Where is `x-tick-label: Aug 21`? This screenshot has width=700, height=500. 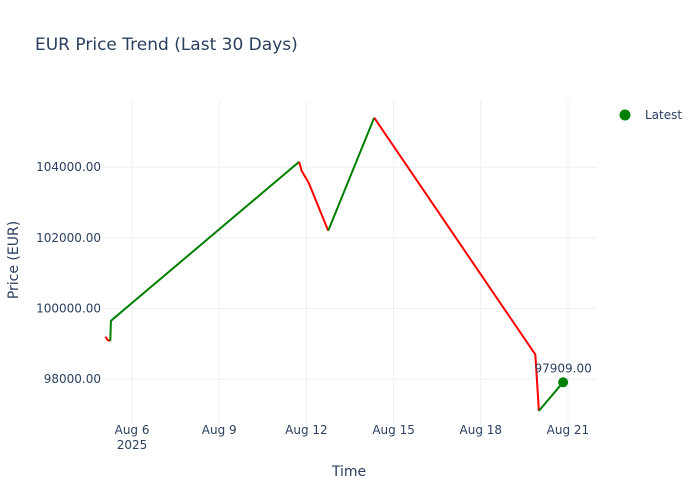 x-tick-label: Aug 21 is located at coordinates (568, 430).